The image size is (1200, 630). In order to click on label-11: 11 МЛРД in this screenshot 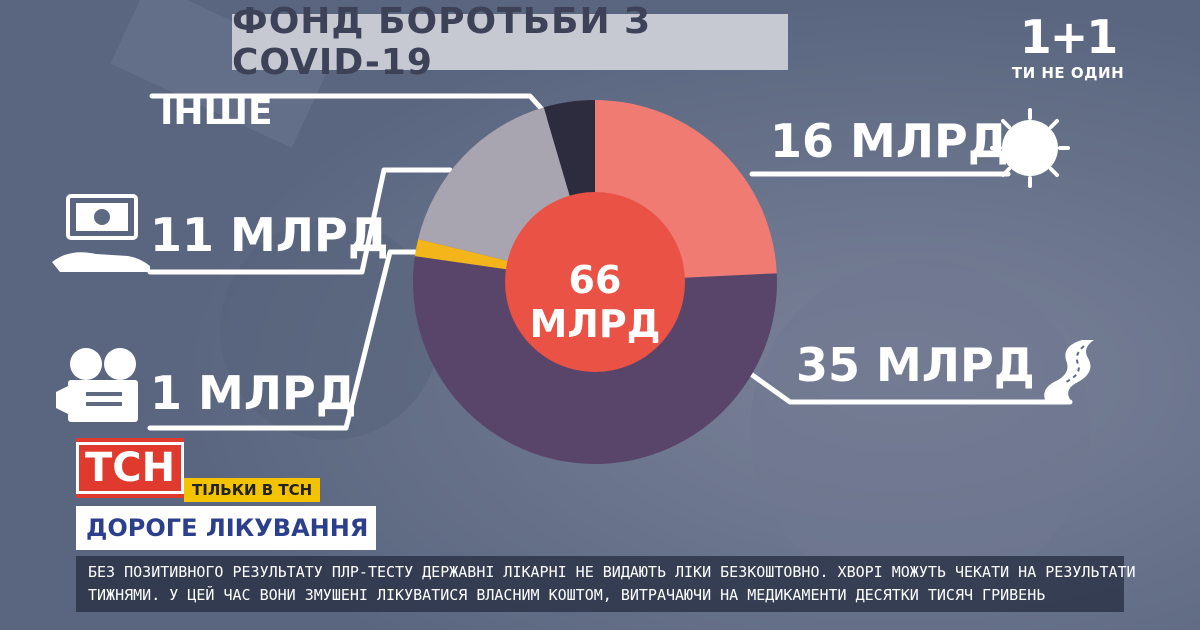, I will do `click(269, 235)`.